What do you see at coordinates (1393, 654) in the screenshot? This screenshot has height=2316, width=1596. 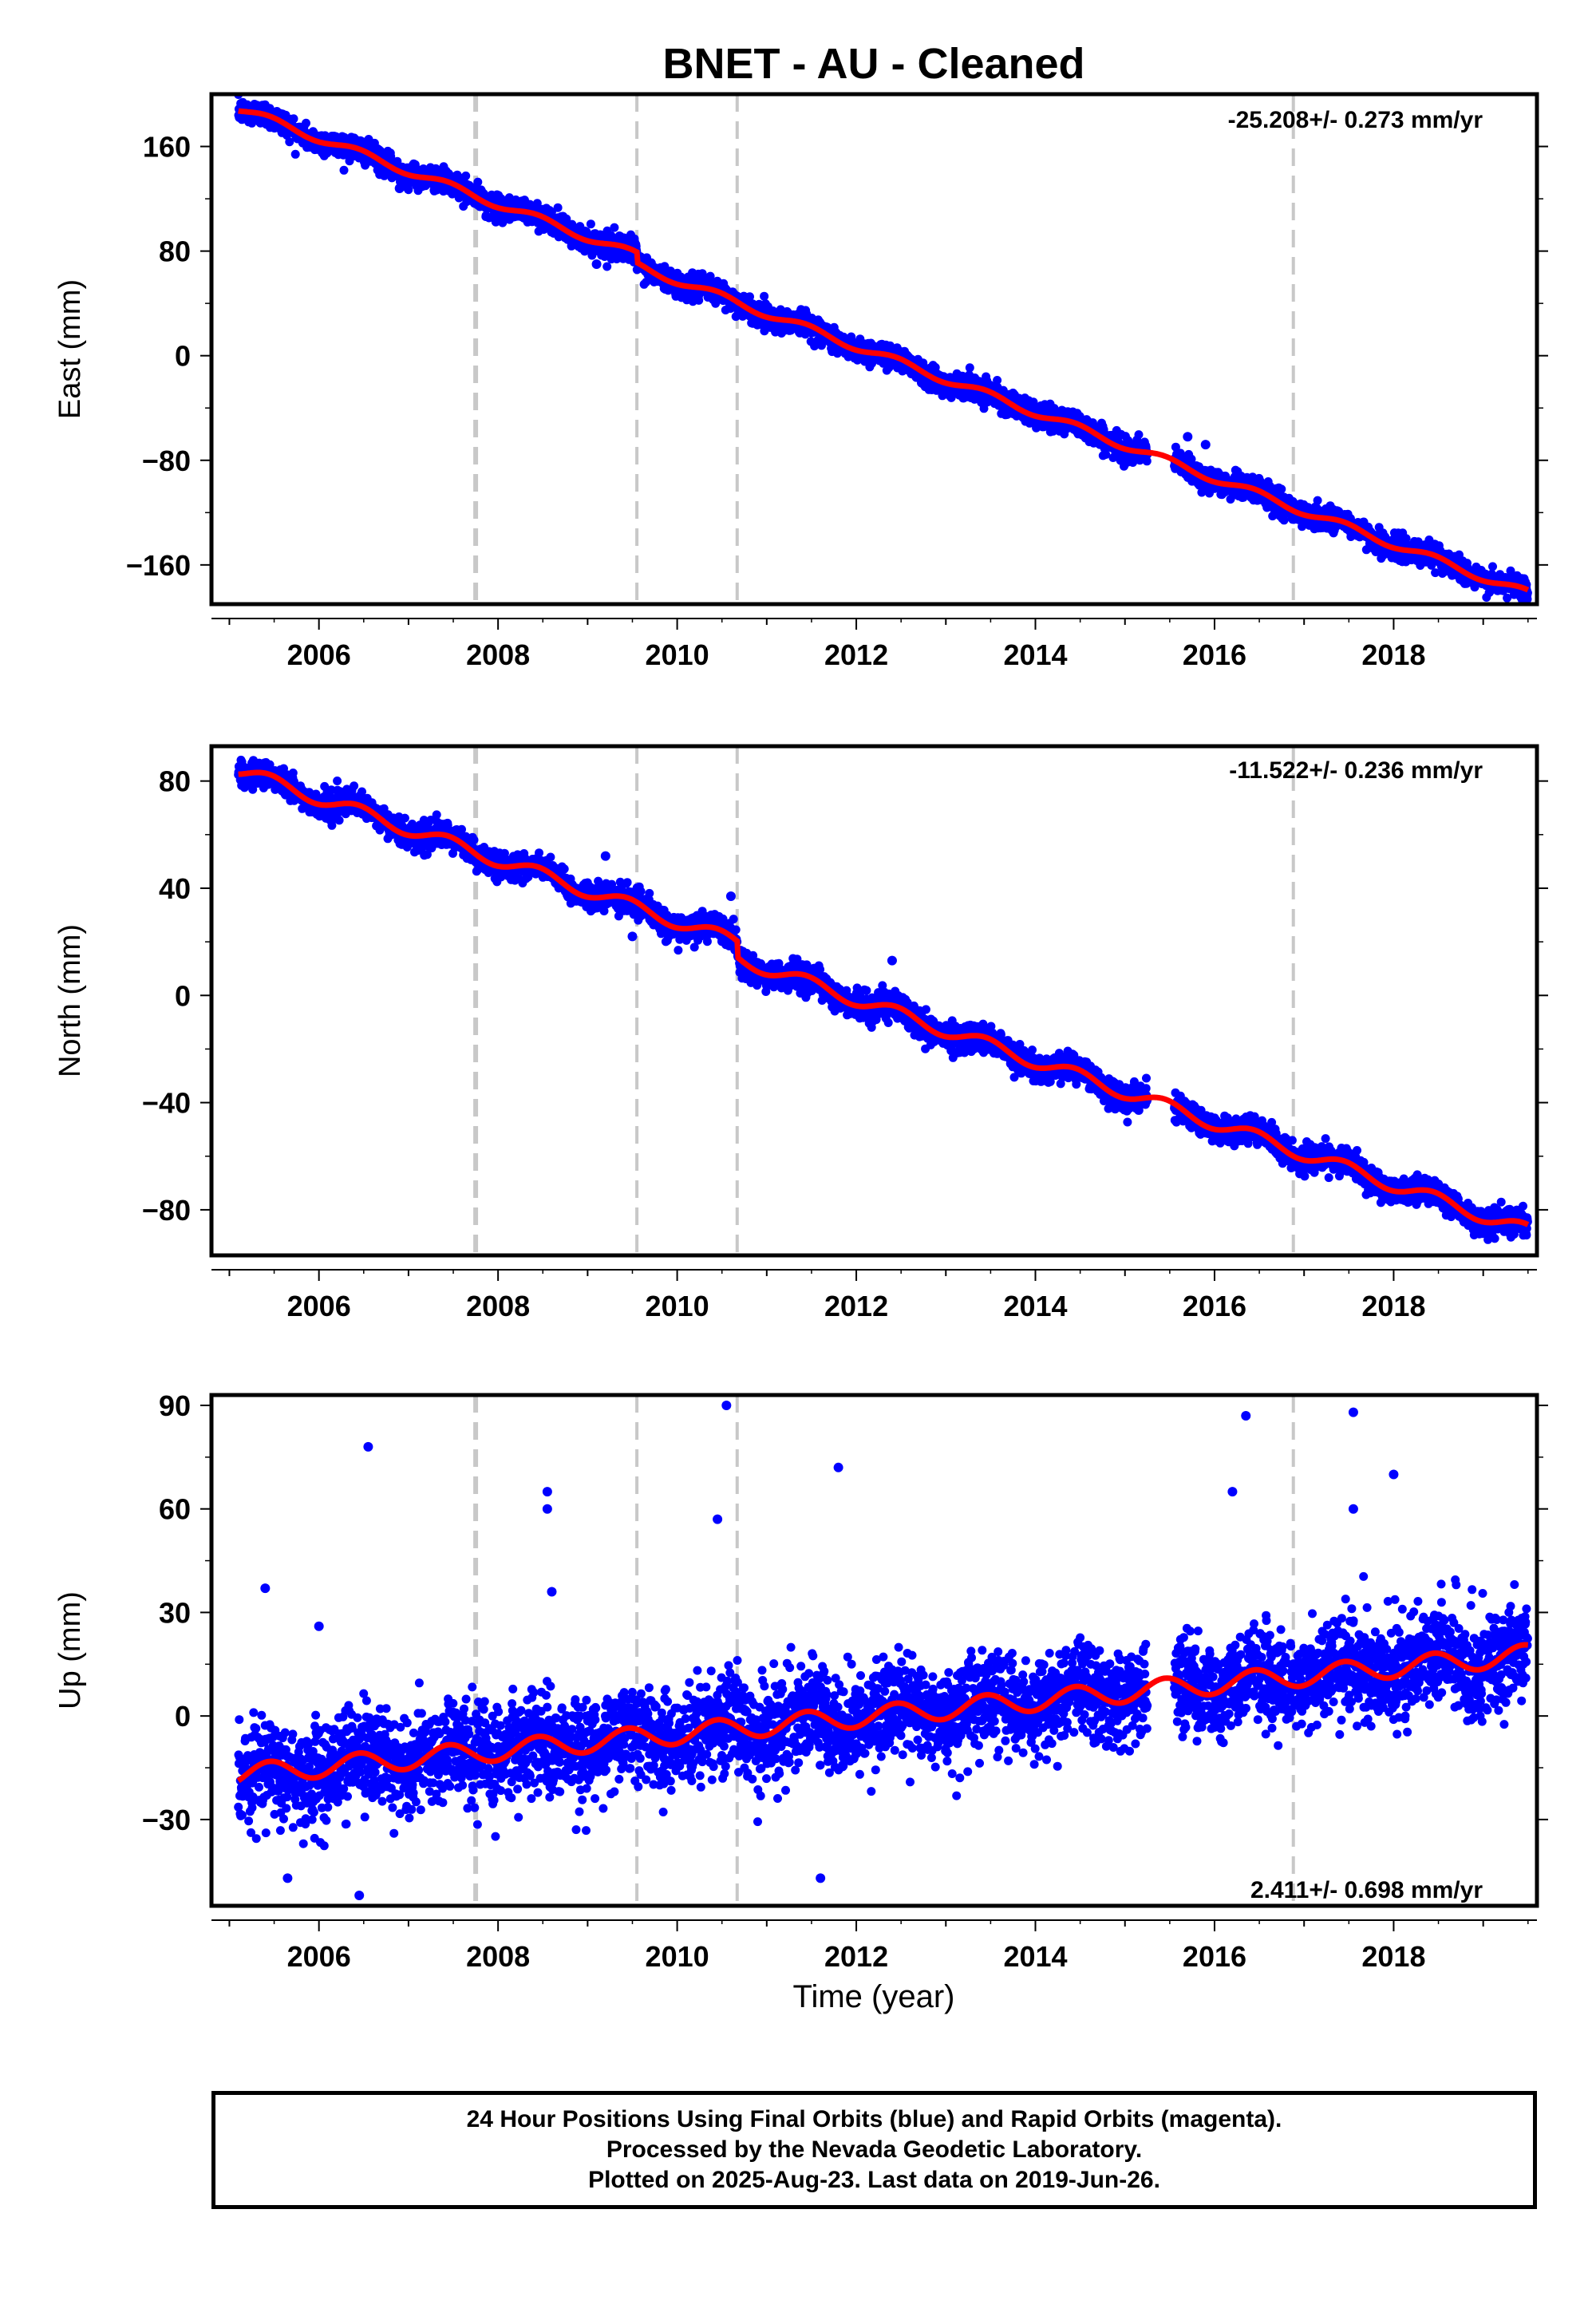 I see `x-tick-label: 2018` at bounding box center [1393, 654].